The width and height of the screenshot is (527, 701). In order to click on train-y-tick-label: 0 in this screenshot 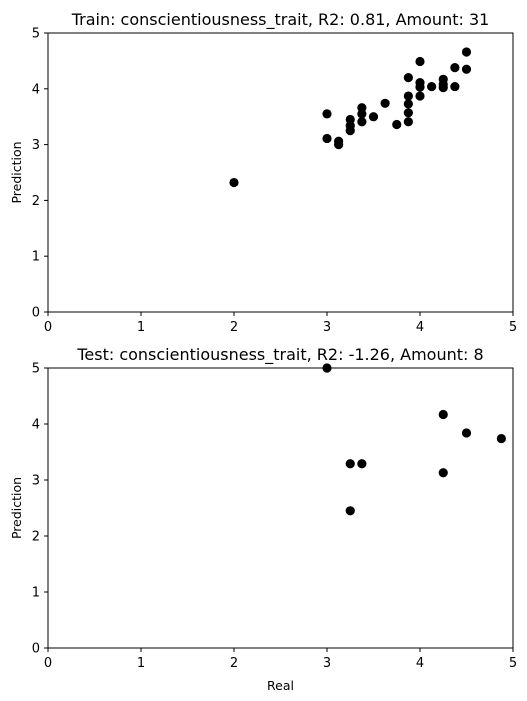, I will do `click(36, 313)`.